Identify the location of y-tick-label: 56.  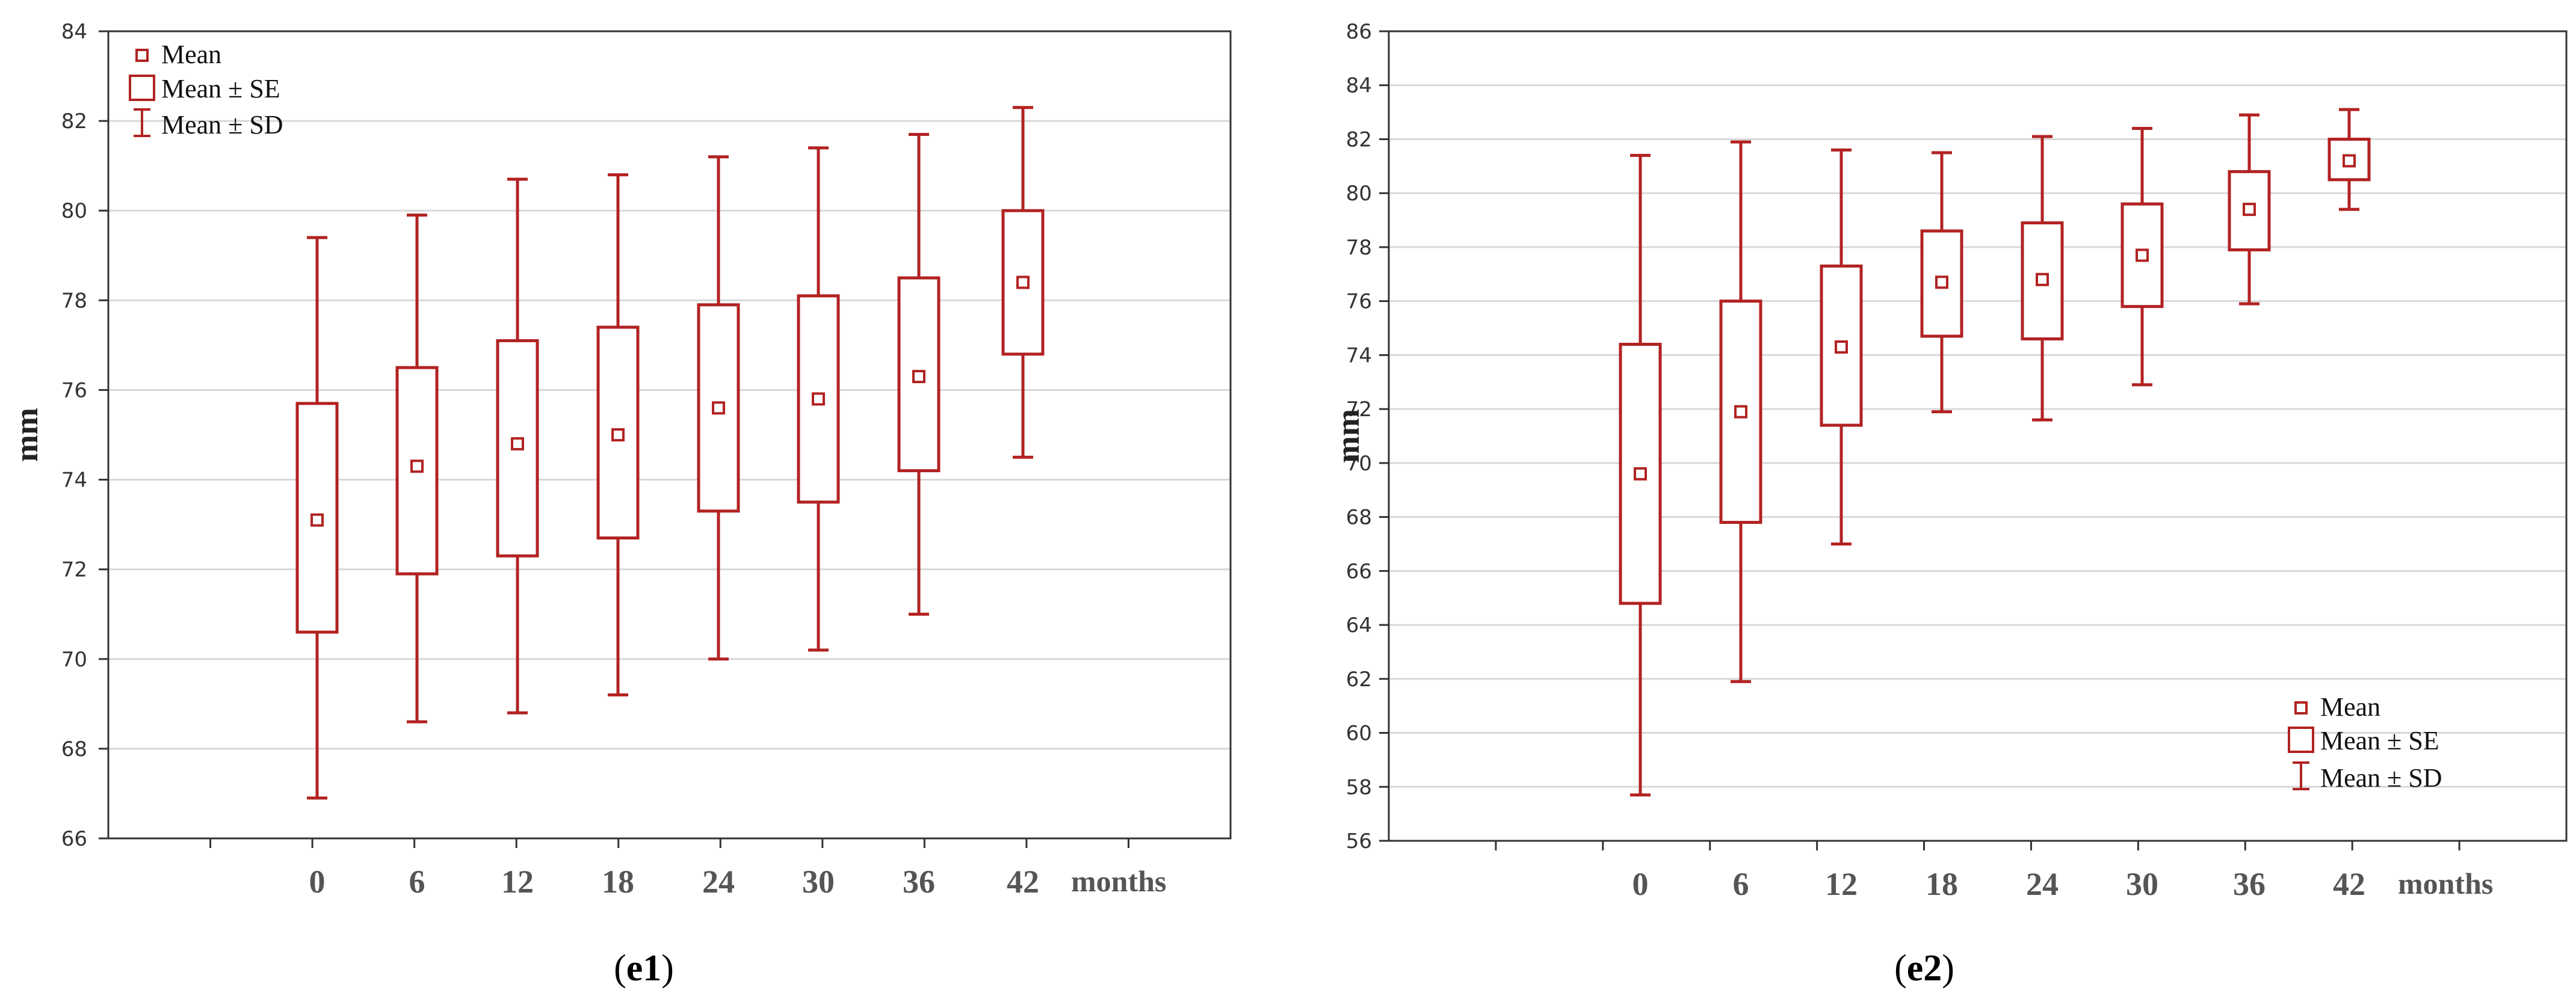
(1359, 841).